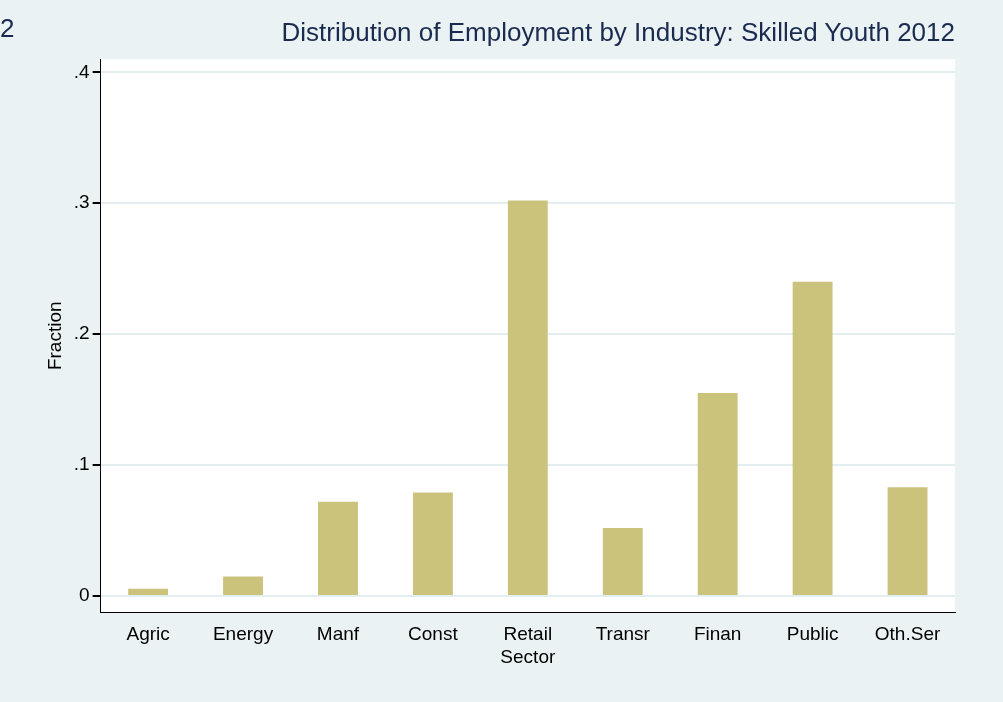 This screenshot has height=702, width=1003. Describe the element at coordinates (81, 202) in the screenshot. I see `y-tick-label: .3` at that location.